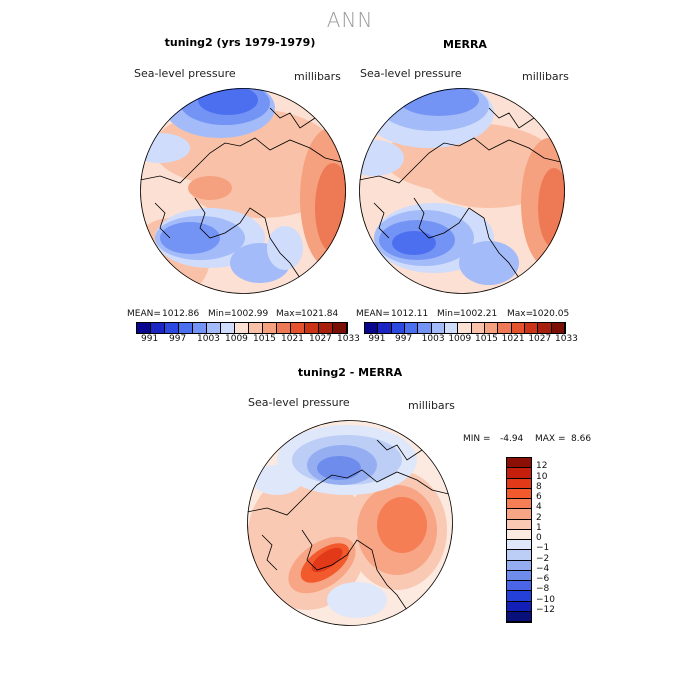 This screenshot has height=700, width=700. Describe the element at coordinates (465, 44) in the screenshot. I see `obs-panel-title: MERRA` at that location.